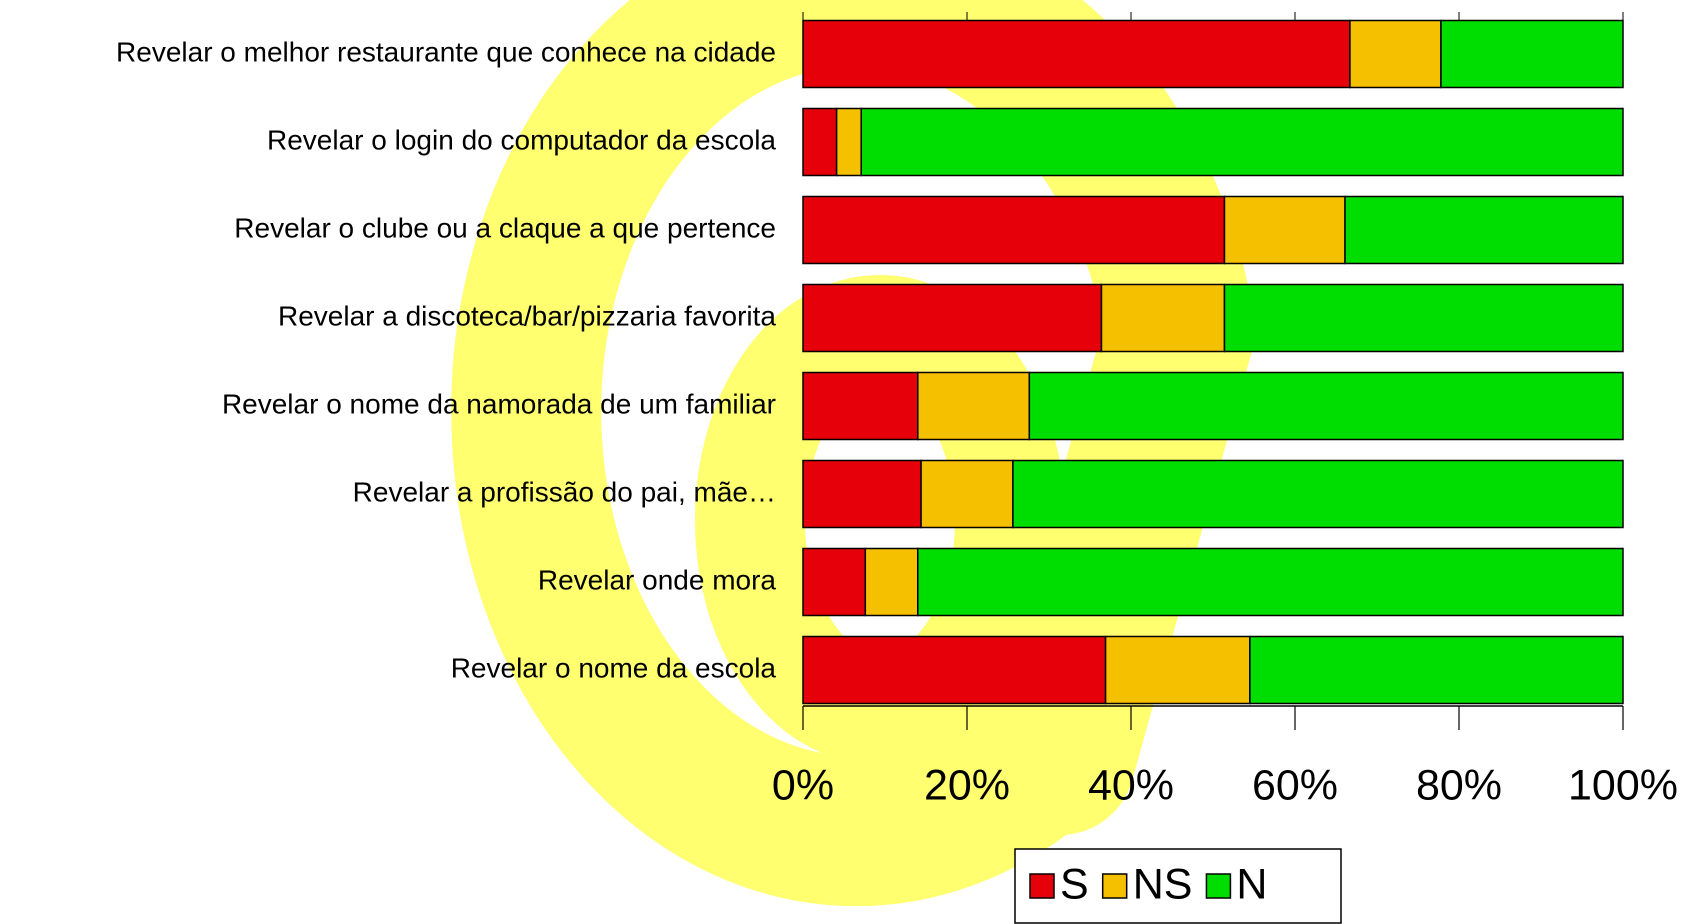  Describe the element at coordinates (967, 785) in the screenshot. I see `x-tick-label: 20%` at that location.